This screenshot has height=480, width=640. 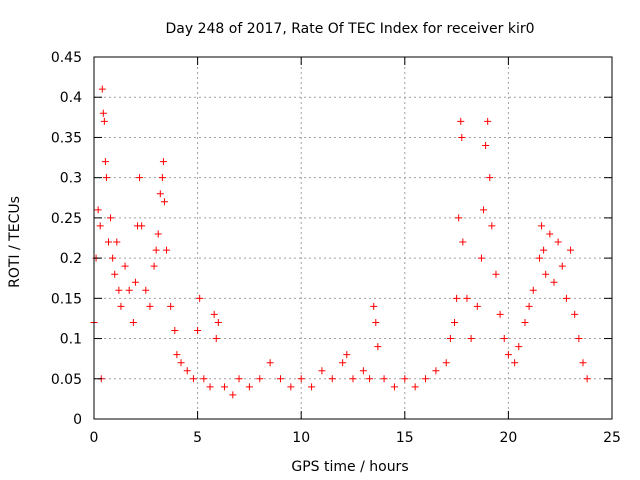 I want to click on y-tick-label: 0.2, so click(x=71, y=259).